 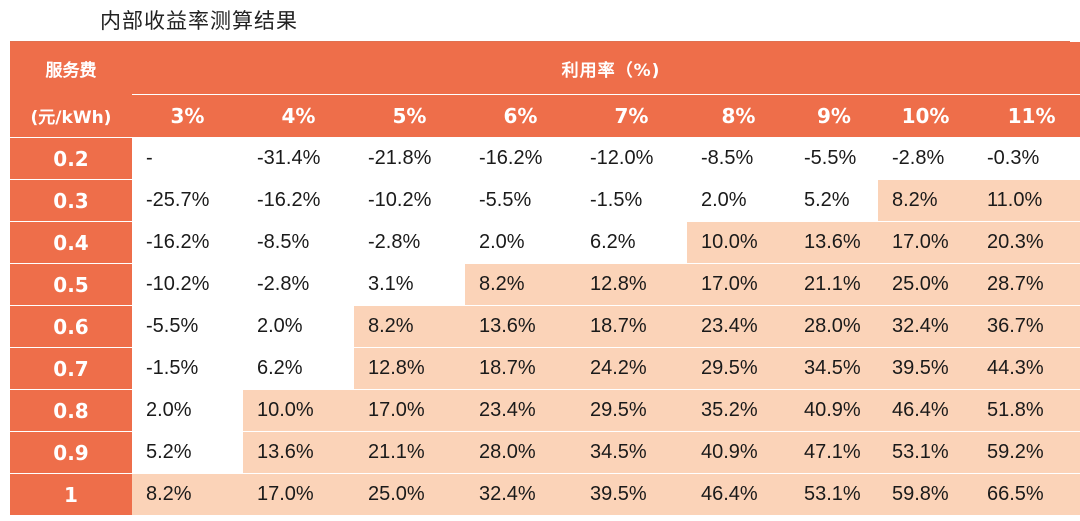 I want to click on column-header-rate: 3%, so click(x=187, y=116).